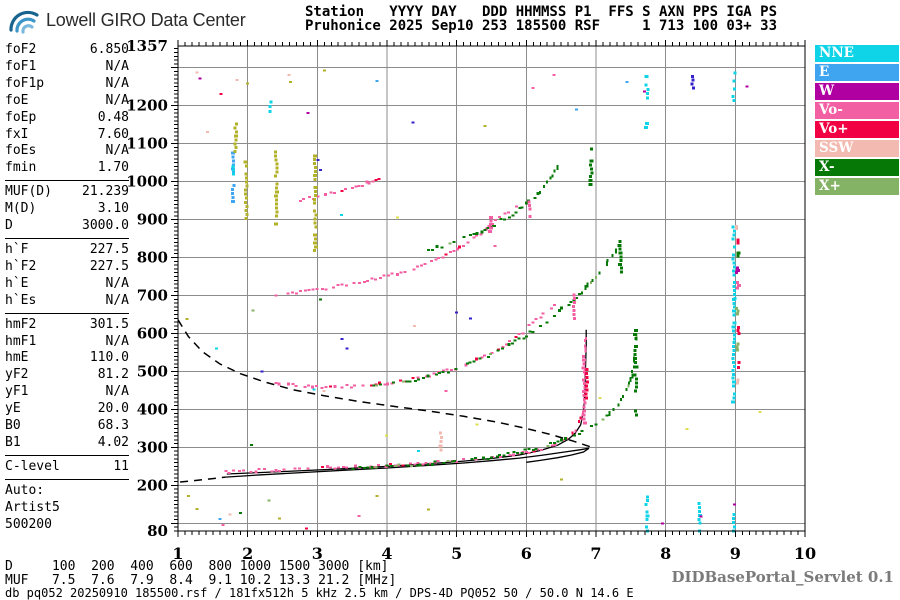 This screenshot has width=900, height=600. Describe the element at coordinates (152, 258) in the screenshot. I see `svg-text: 800` at that location.